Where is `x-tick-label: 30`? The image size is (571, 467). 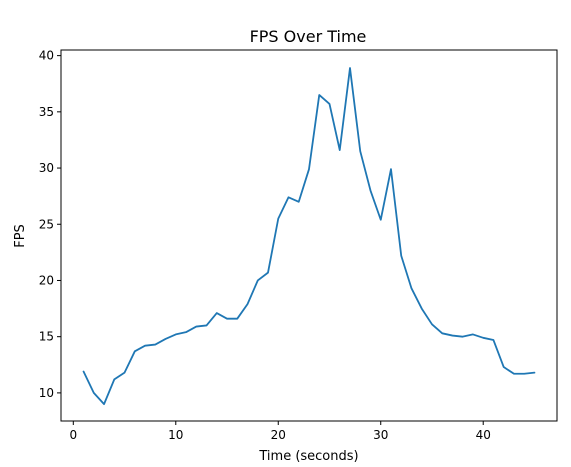
x-tick-label: 30 is located at coordinates (380, 435).